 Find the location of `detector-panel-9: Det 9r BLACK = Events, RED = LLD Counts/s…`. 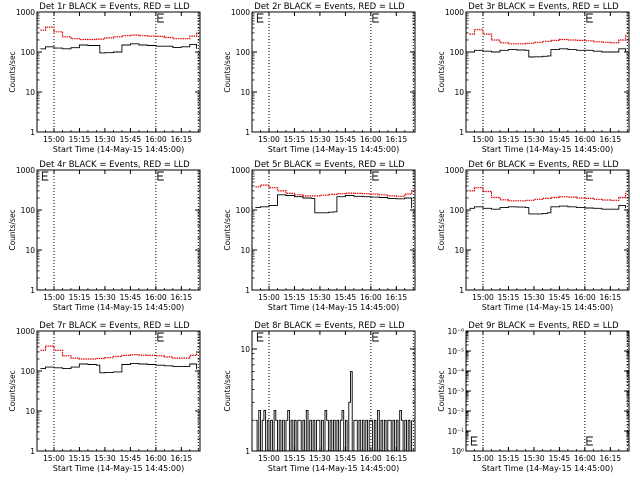

detector-panel-9: Det 9r BLACK = Events, RED = LLD Counts/s… is located at coordinates (533, 397).